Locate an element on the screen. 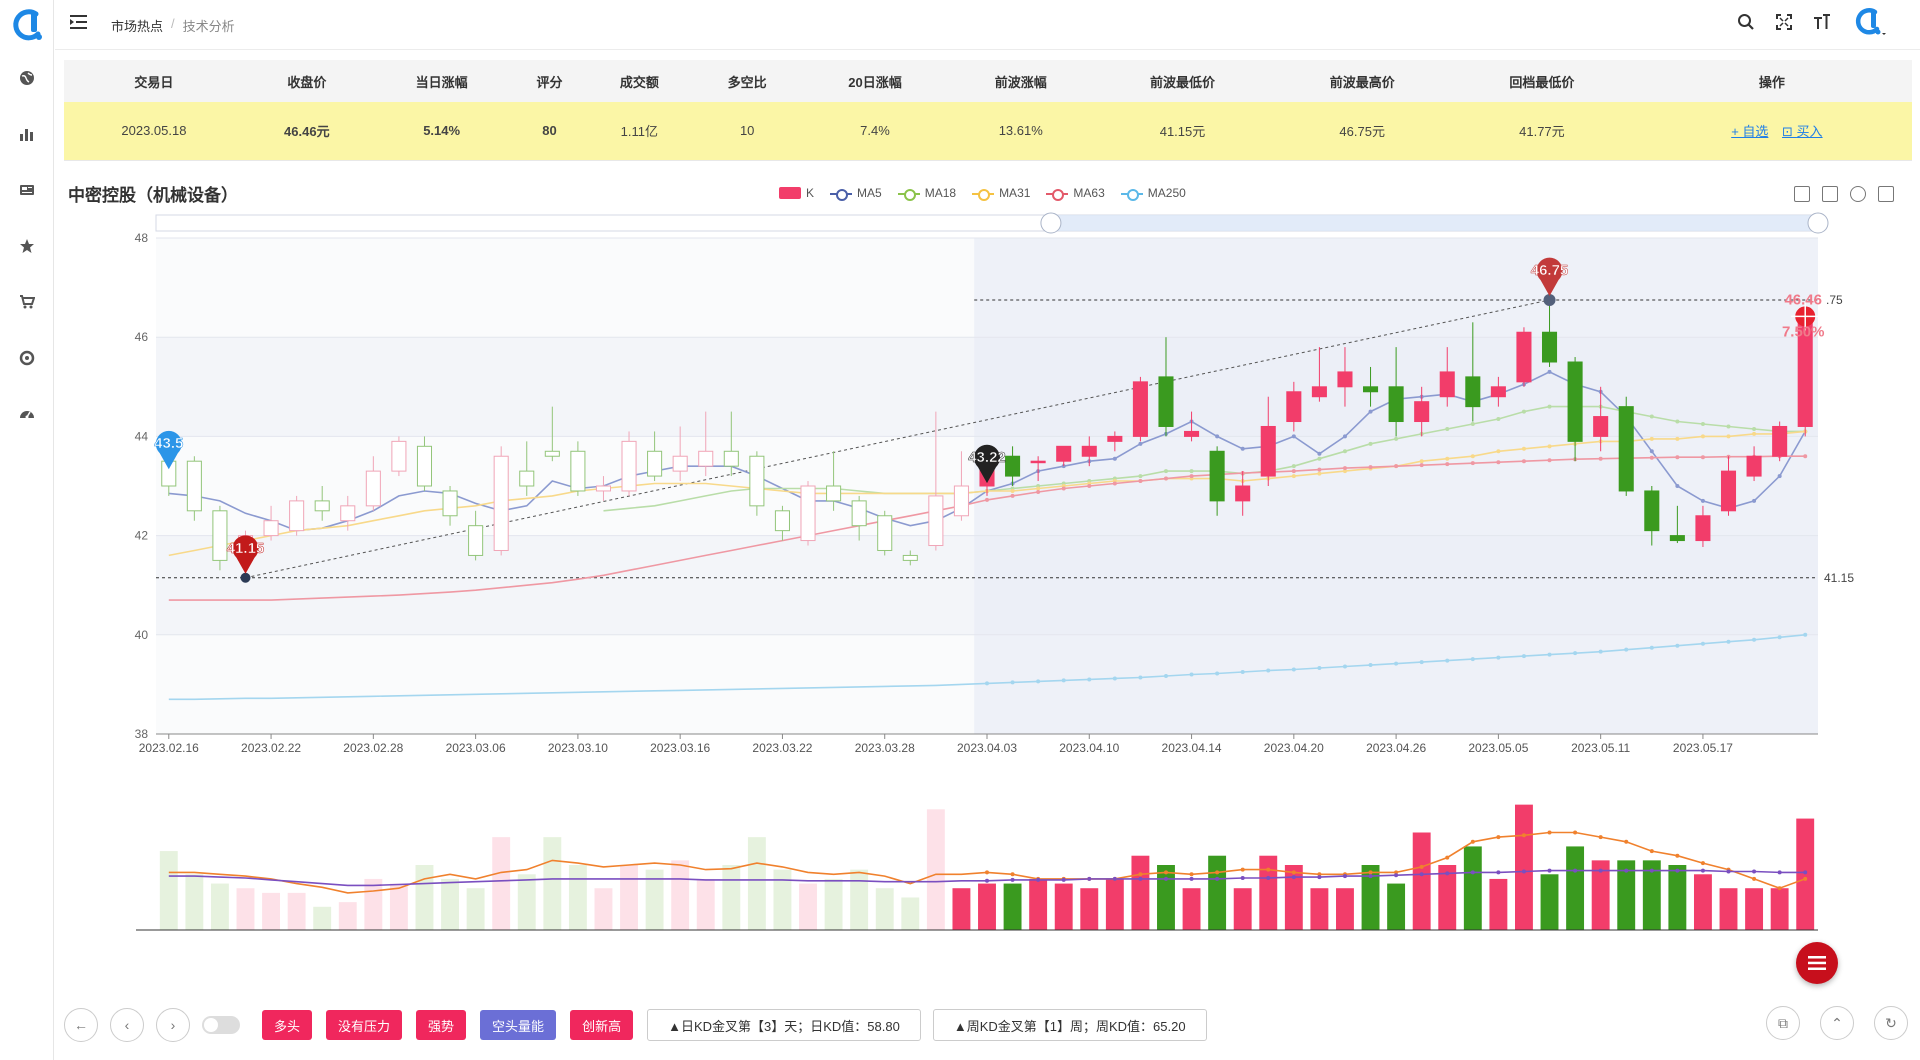  day-kd-info: ▲日KD金叉第【3】天；日KD值：58.80 is located at coordinates (784, 1025).